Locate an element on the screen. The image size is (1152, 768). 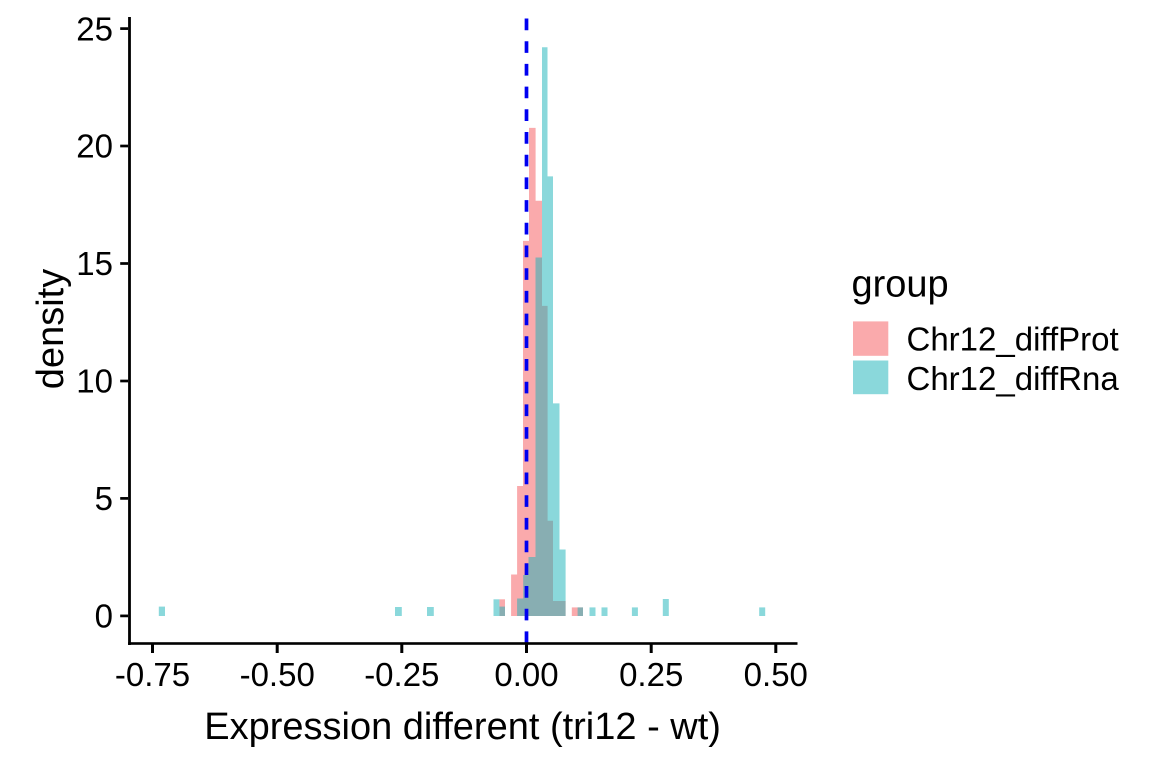
svg-text: -0.75 is located at coordinates (152, 674).